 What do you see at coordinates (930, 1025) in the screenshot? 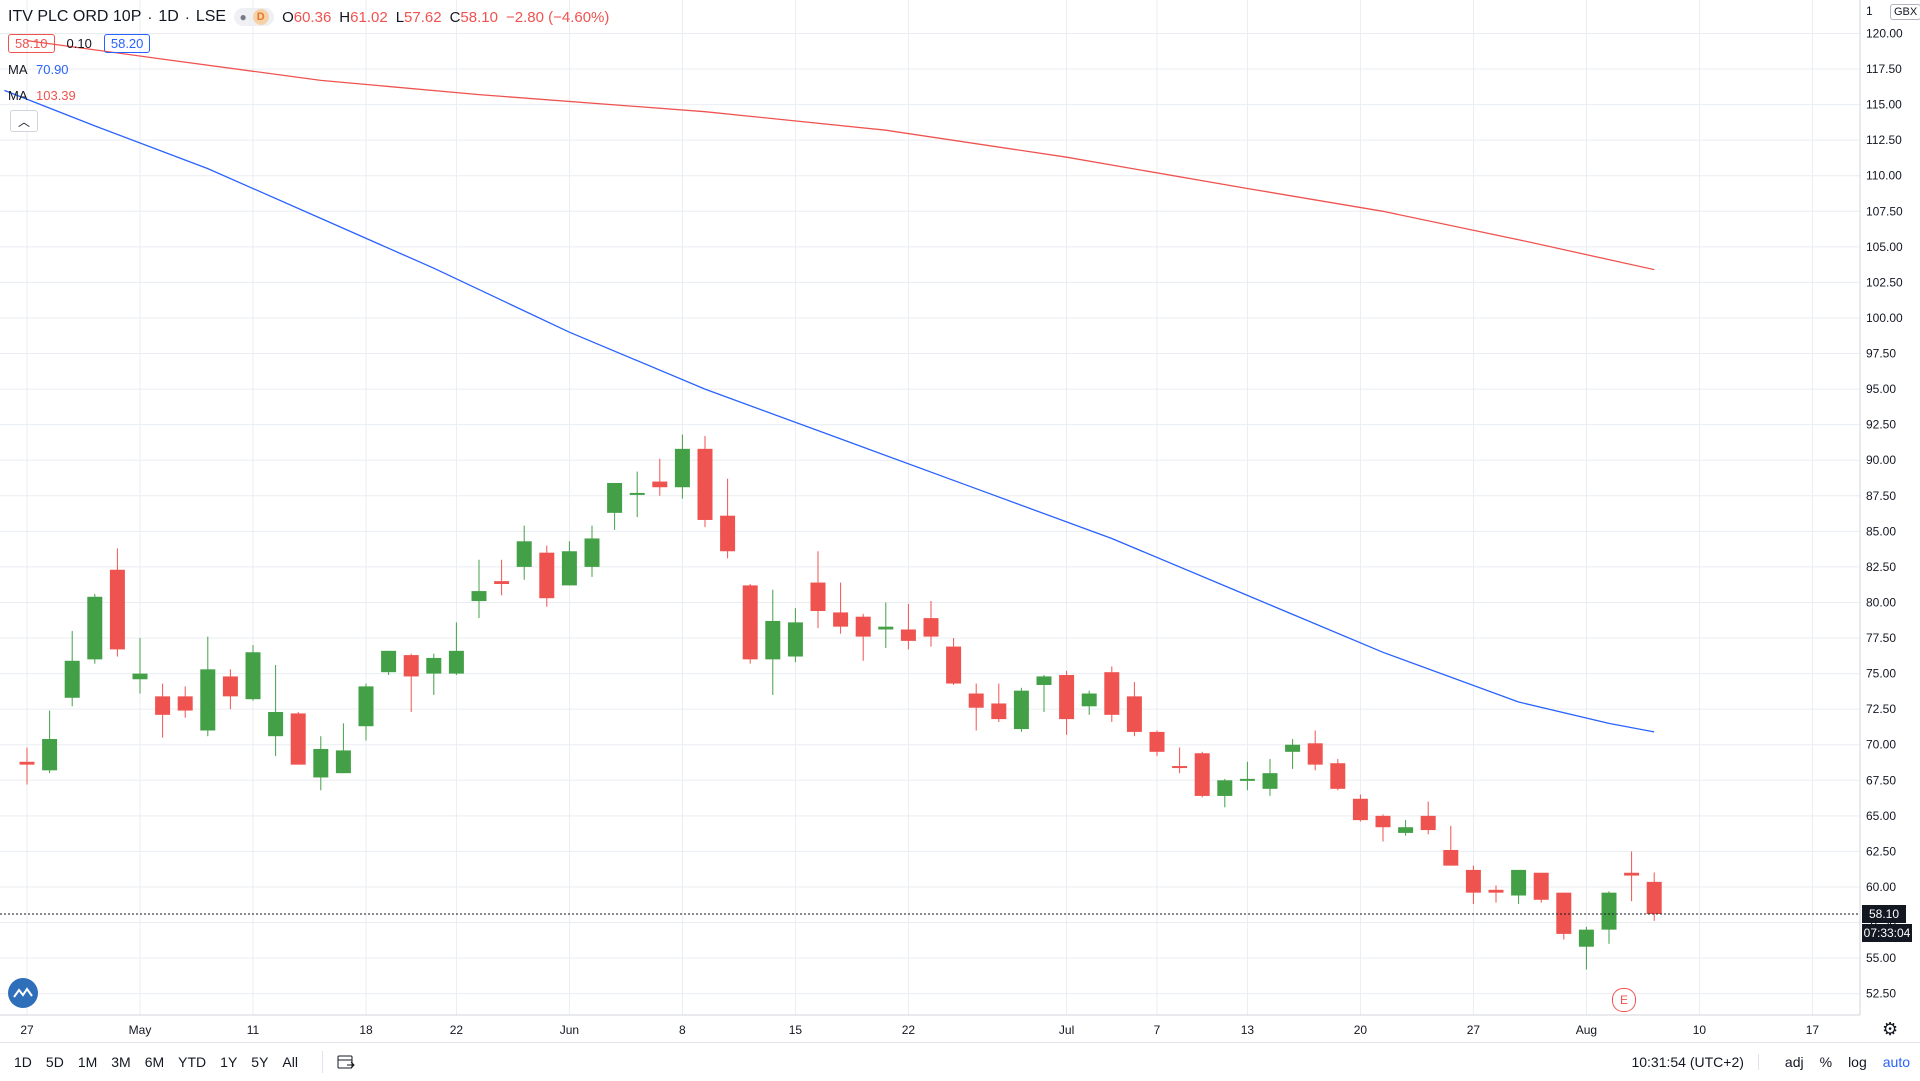
I see `time-axis: 27 May 11 18 22 Jun 8 15 22 Jul 7 13 20 27 Aug 10 17` at bounding box center [930, 1025].